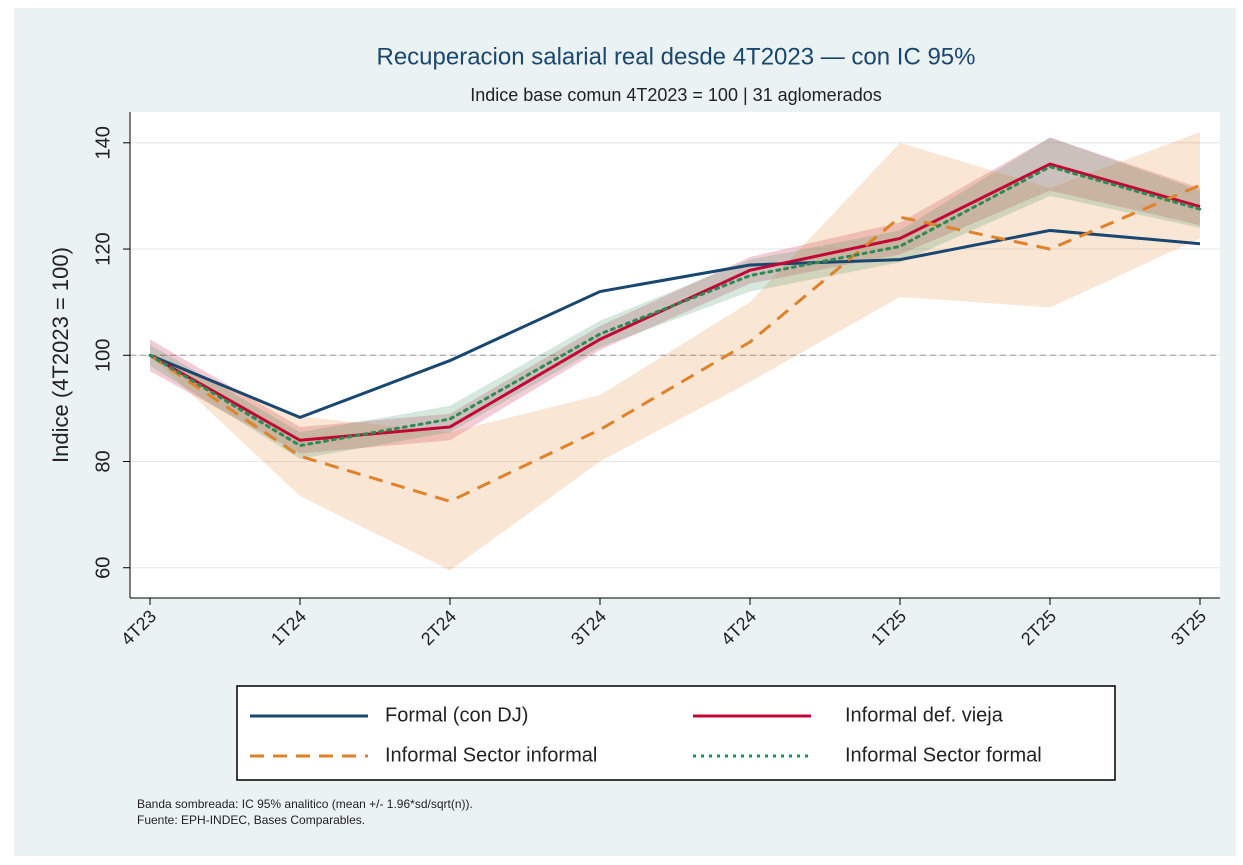 The image size is (1243, 865). I want to click on y-tick-label: 140, so click(103, 142).